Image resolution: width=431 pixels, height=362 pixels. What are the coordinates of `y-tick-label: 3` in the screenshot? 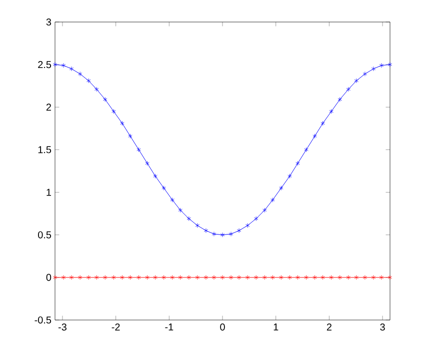 It's located at (49, 22).